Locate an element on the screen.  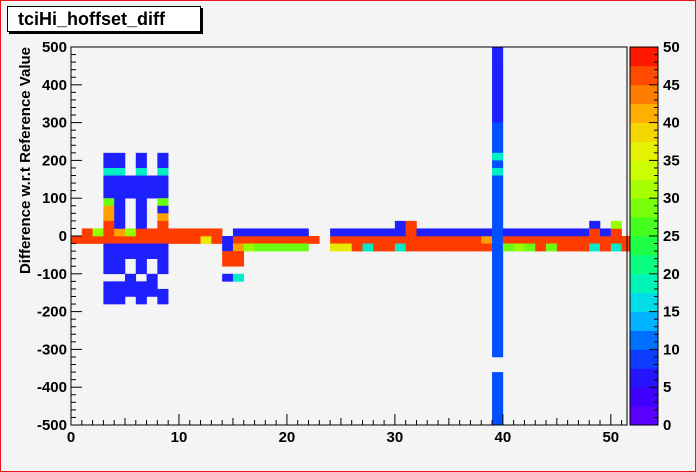
x-tick-label: 50 is located at coordinates (610, 437).